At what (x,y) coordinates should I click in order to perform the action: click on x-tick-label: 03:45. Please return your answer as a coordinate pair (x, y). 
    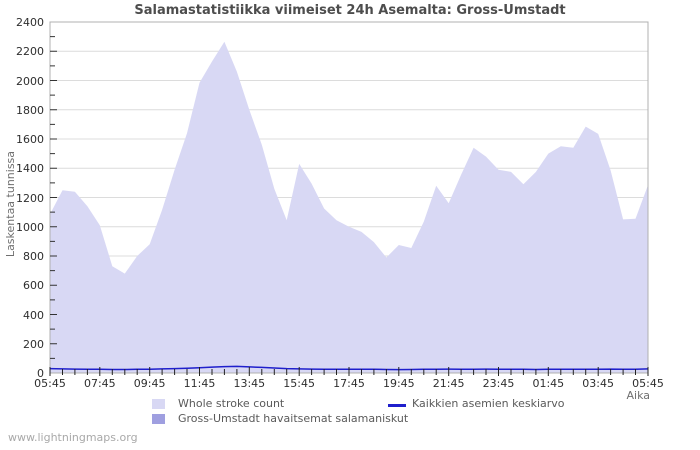
    Looking at the image, I should click on (598, 383).